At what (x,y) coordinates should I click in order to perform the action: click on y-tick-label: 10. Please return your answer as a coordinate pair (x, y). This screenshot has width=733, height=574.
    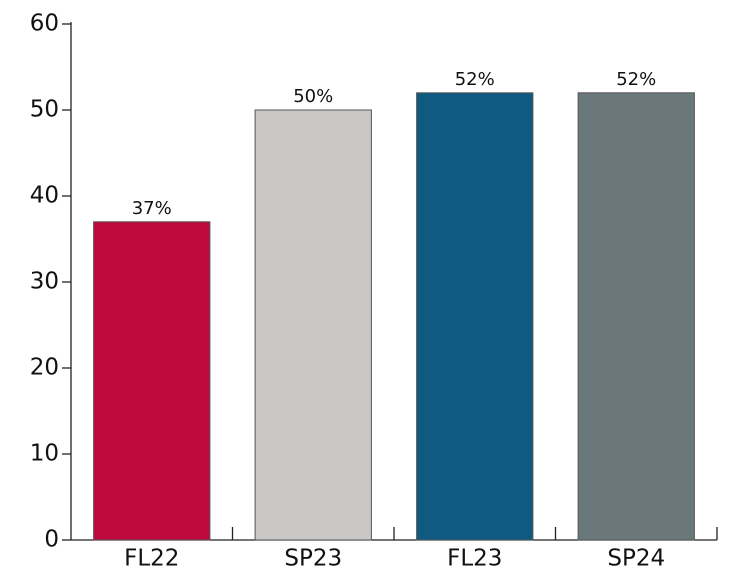
    Looking at the image, I should click on (44, 454).